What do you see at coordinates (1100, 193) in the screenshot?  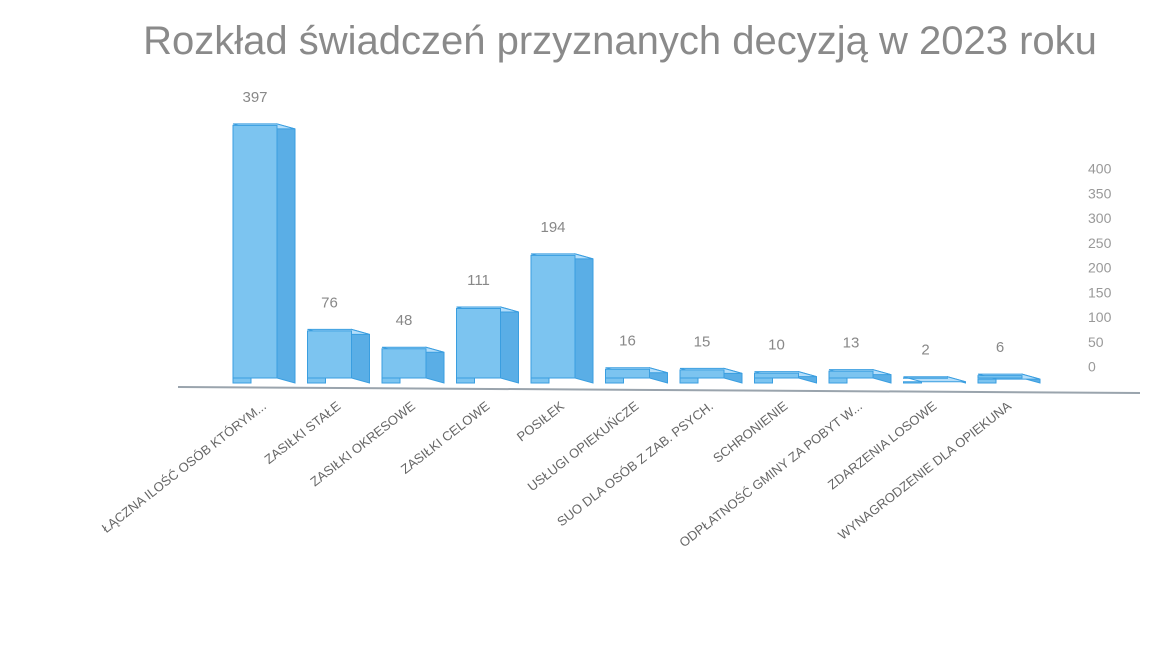 I see `y-tick-label: 350` at bounding box center [1100, 193].